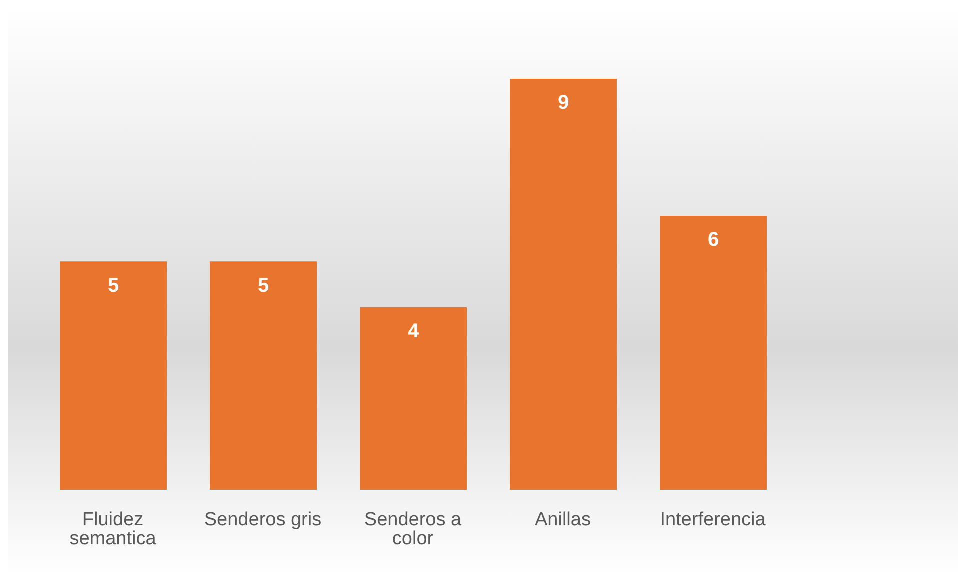 The width and height of the screenshot is (958, 575). I want to click on data-label: 6, so click(714, 240).